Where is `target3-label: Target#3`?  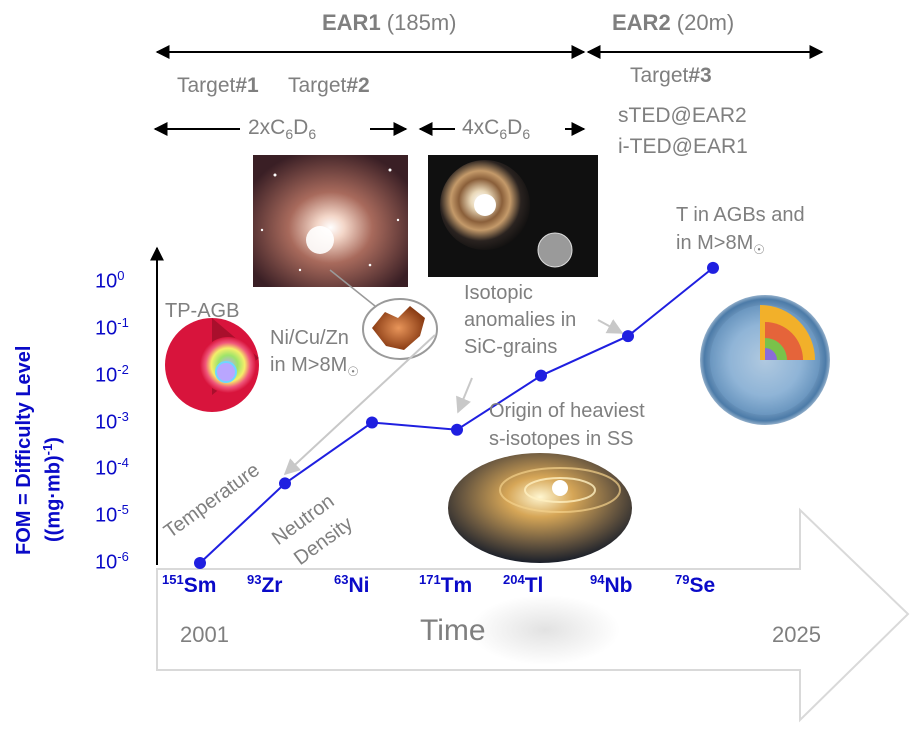 target3-label: Target#3 is located at coordinates (671, 76).